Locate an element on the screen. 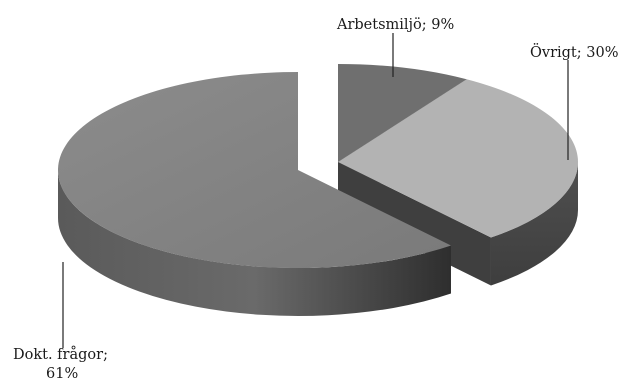 The image size is (622, 379). label-dokt-line2: 61% is located at coordinates (62, 372).